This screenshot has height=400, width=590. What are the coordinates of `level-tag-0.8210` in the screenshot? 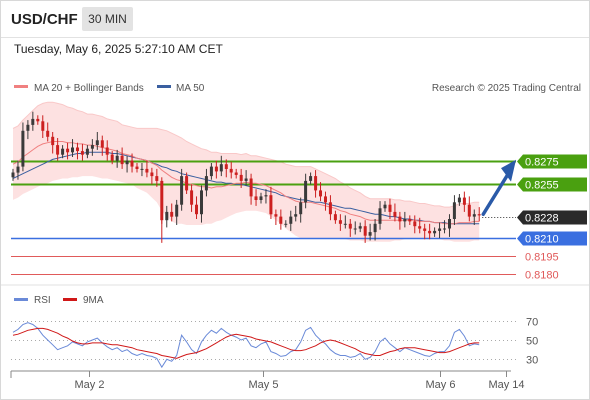 It's located at (552, 238).